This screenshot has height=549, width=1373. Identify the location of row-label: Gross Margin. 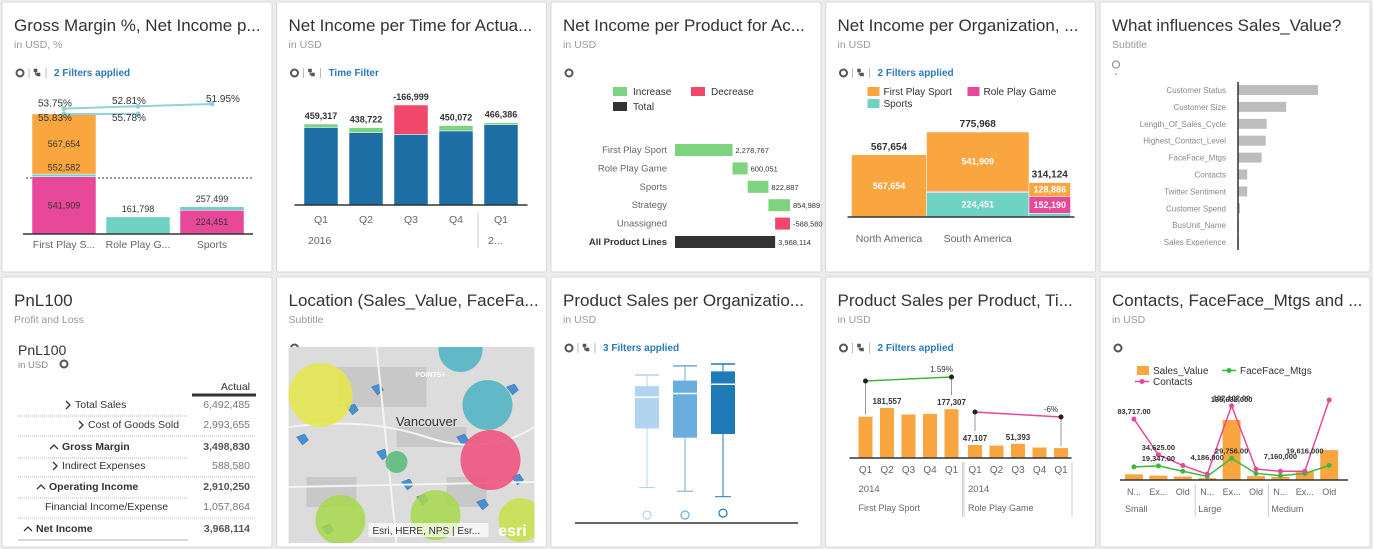
(96, 447).